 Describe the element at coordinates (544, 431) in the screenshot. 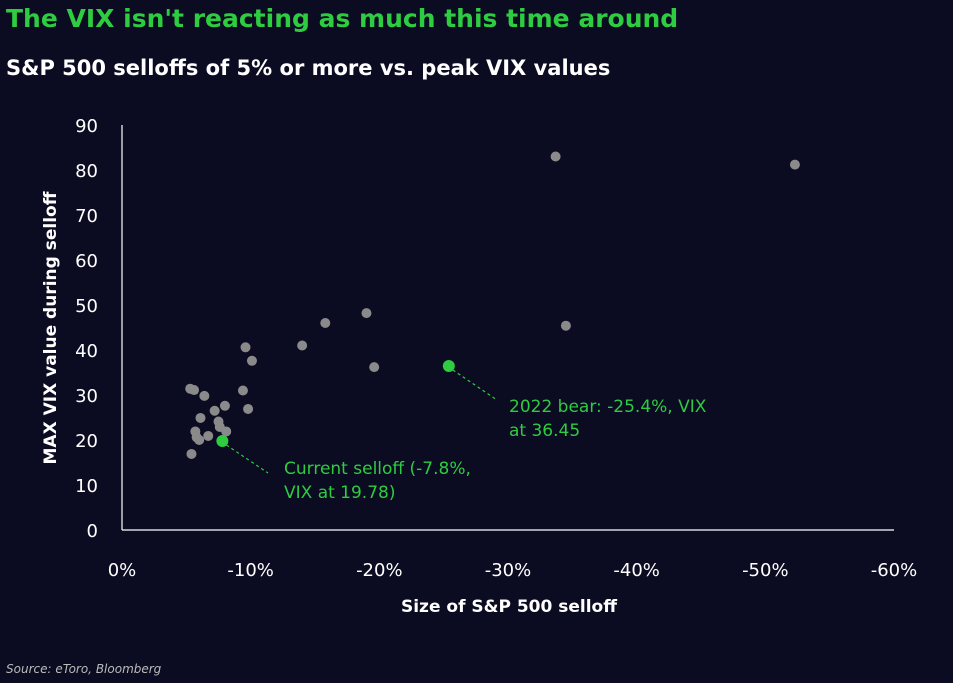

I see `annotation-text: at 36.45` at that location.